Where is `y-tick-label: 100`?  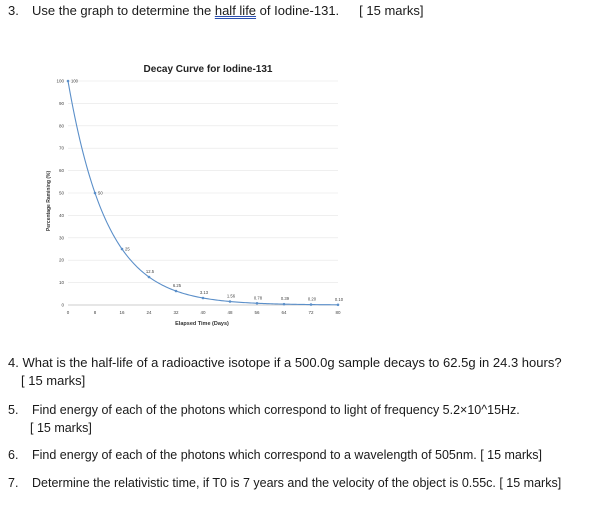
y-tick-label: 100 is located at coordinates (60, 81).